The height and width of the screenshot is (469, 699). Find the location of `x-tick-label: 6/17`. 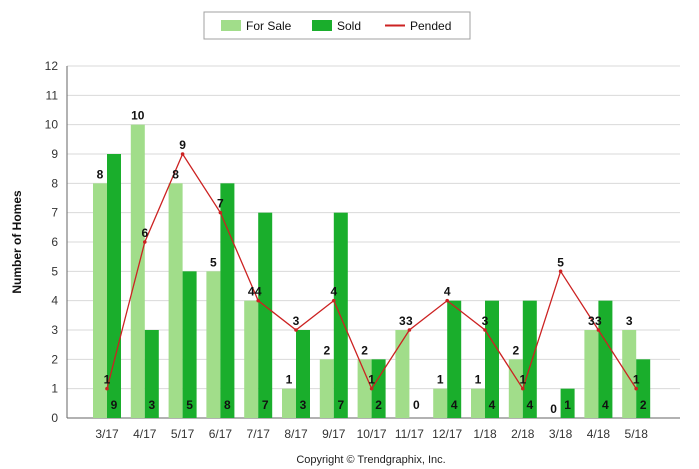

x-tick-label: 6/17 is located at coordinates (221, 434).